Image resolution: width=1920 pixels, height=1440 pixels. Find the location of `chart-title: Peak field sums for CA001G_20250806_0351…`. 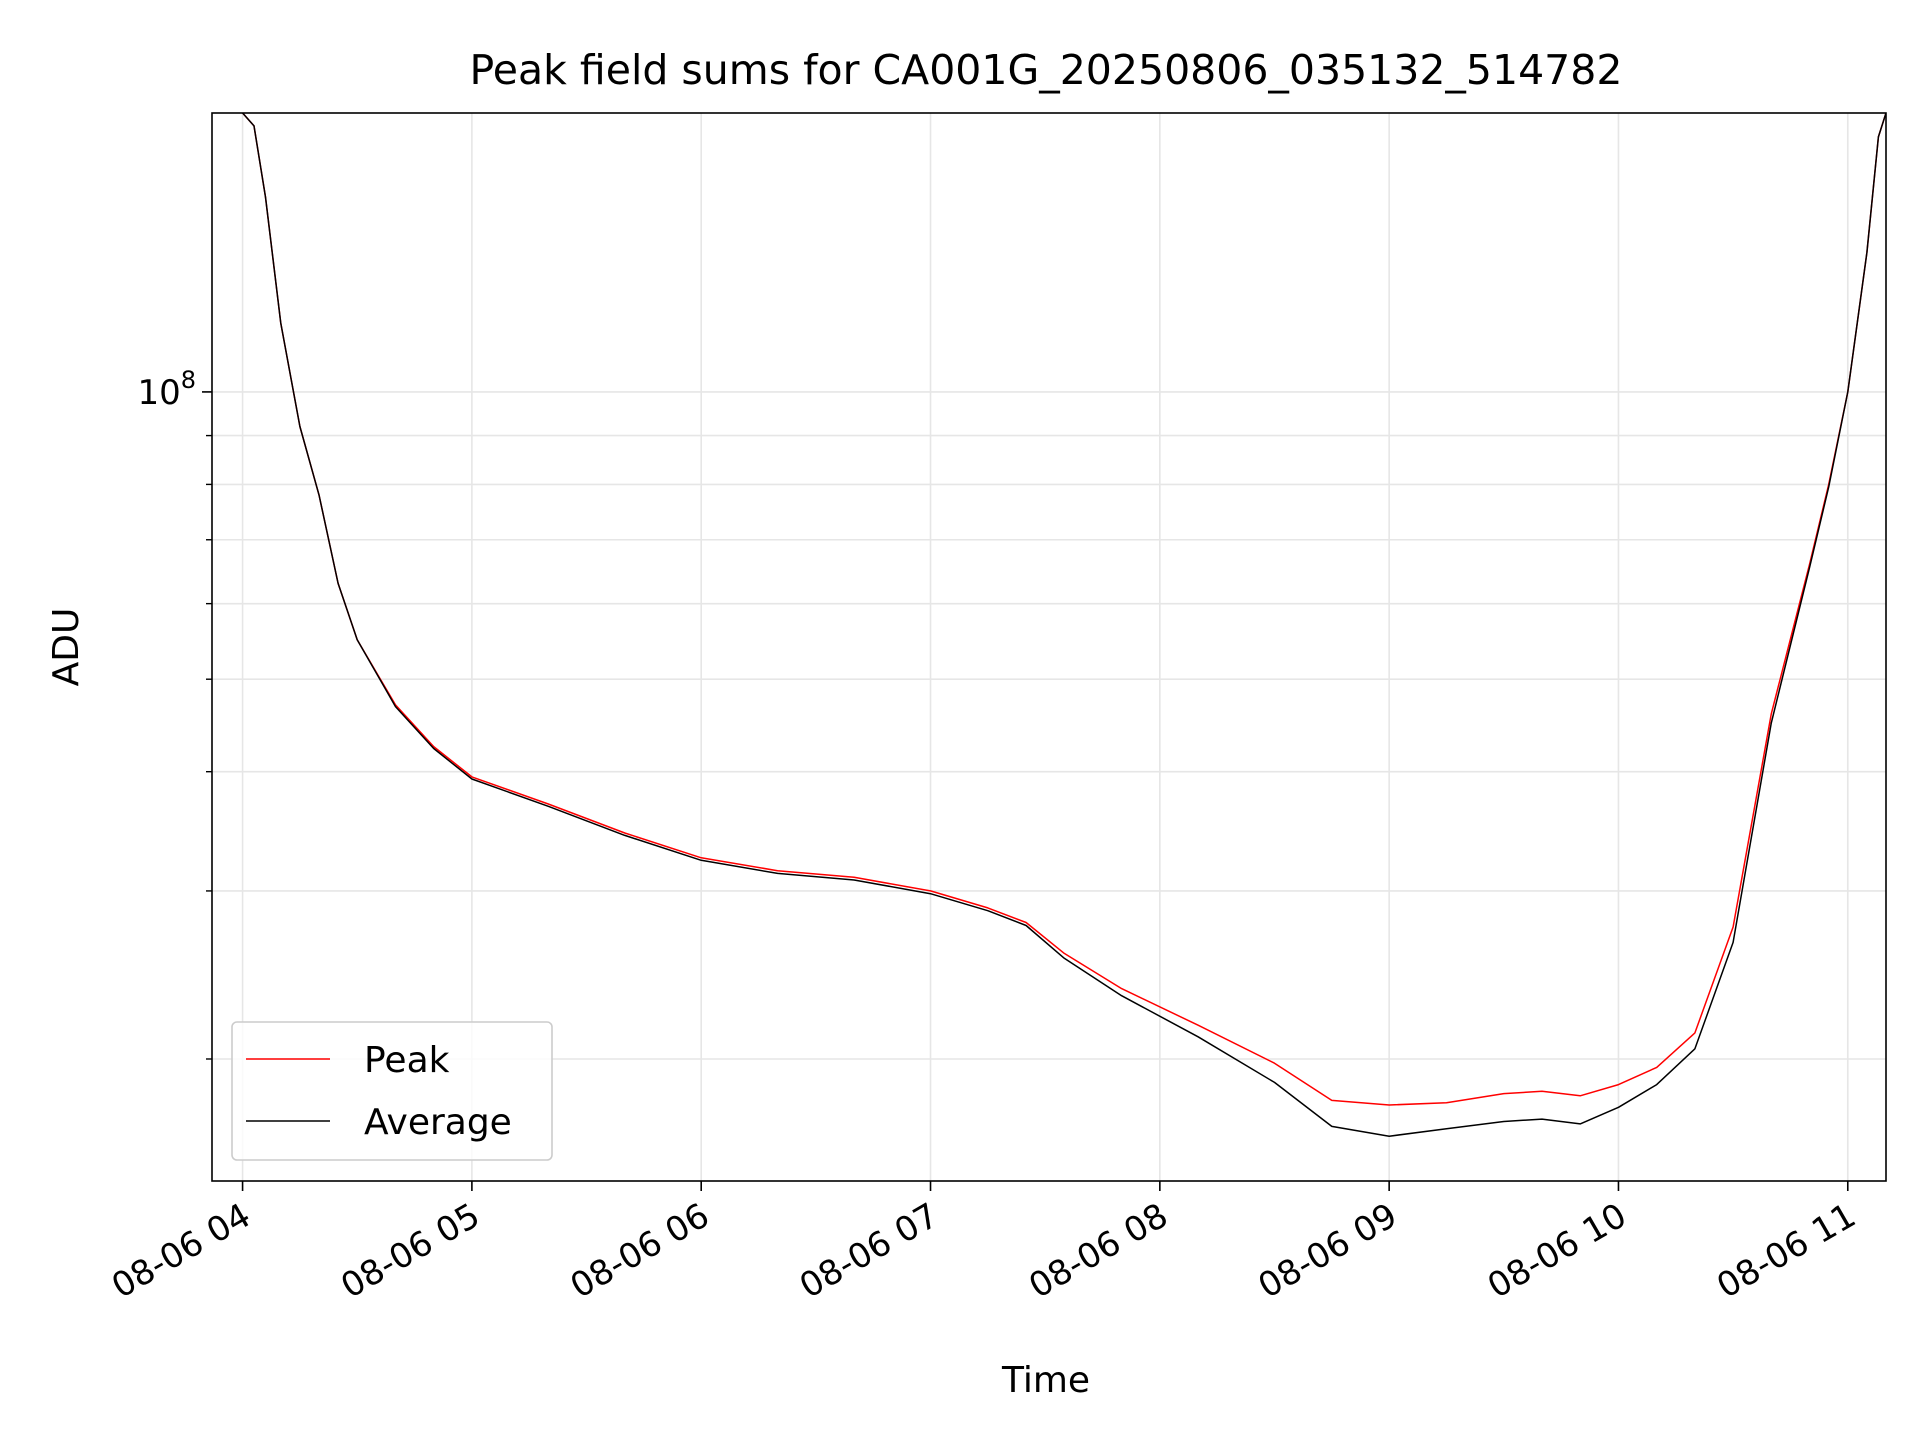

chart-title: Peak field sums for CA001G_20250806_0351… is located at coordinates (1046, 70).